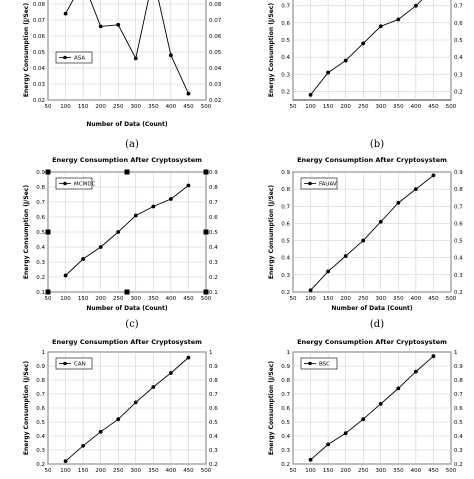  Describe the element at coordinates (127, 160) in the screenshot. I see `chart-title: Energy Consumption After Cryptosystem` at that location.